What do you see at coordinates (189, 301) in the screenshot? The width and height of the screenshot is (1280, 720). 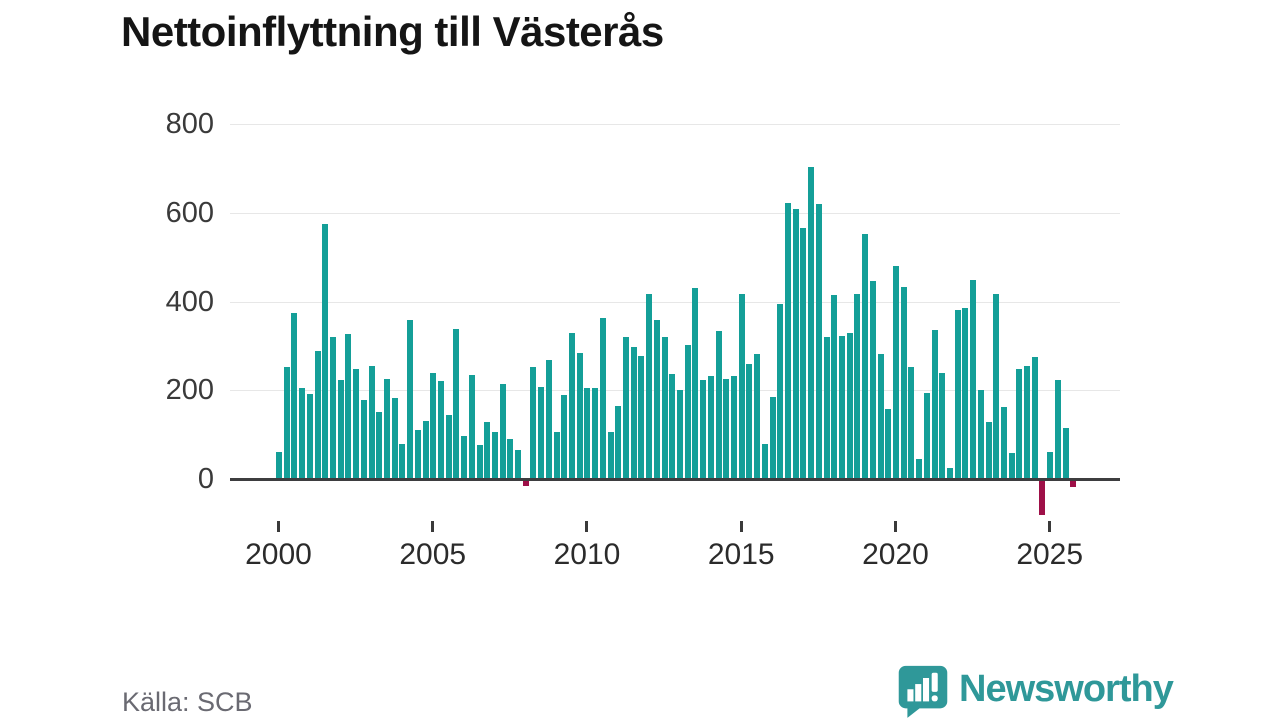 I see `y-axis-label-400: 400` at bounding box center [189, 301].